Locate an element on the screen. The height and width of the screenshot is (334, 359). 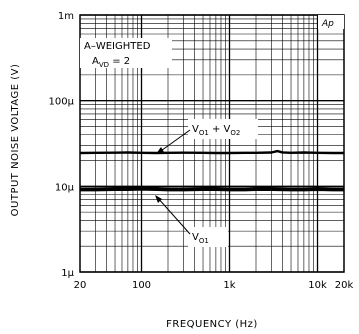
x-tick-label: 10k is located at coordinates (317, 285).